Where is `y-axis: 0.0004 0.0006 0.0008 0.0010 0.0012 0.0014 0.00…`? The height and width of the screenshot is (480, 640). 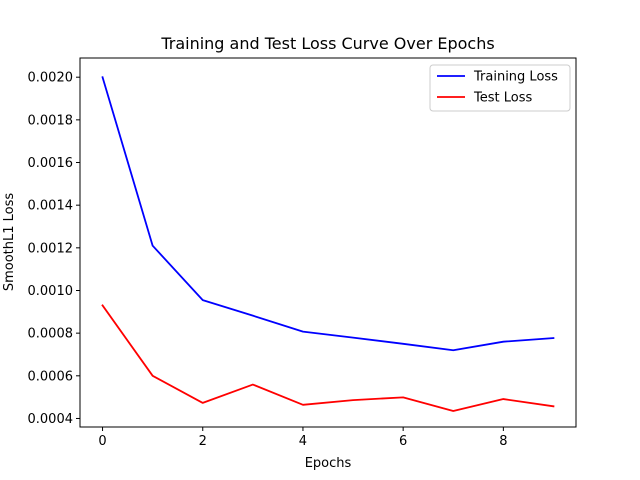 y-axis: 0.0004 0.0006 0.0008 0.0010 0.0012 0.0014 0.00… is located at coordinates (54, 249).